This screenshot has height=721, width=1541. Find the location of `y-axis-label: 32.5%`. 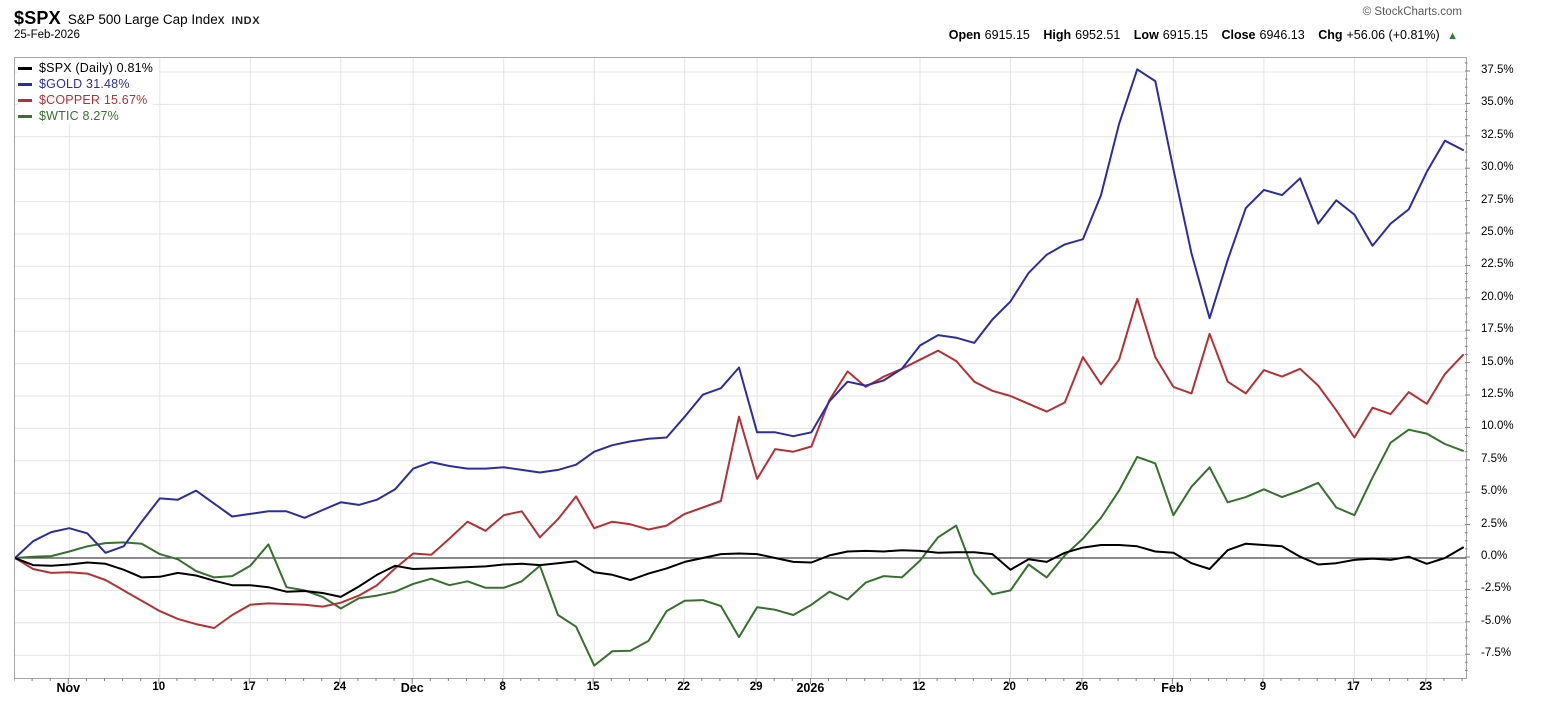

y-axis-label: 32.5% is located at coordinates (1497, 134).